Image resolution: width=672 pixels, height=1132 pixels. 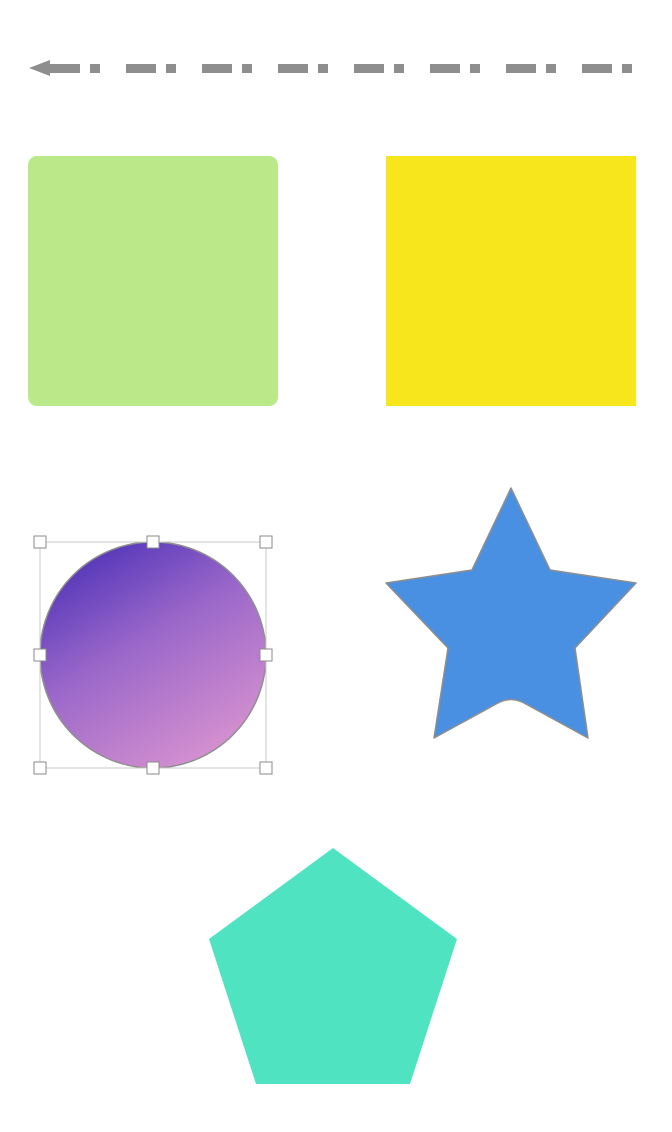 What do you see at coordinates (153, 281) in the screenshot?
I see `green-rounded-square` at bounding box center [153, 281].